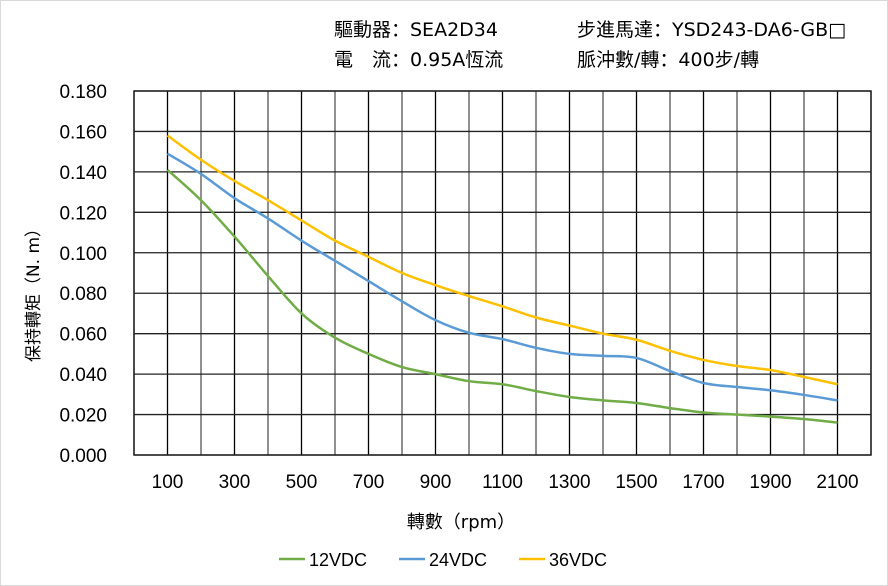 Image resolution: width=888 pixels, height=586 pixels. I want to click on x-tick-label: 900, so click(436, 482).